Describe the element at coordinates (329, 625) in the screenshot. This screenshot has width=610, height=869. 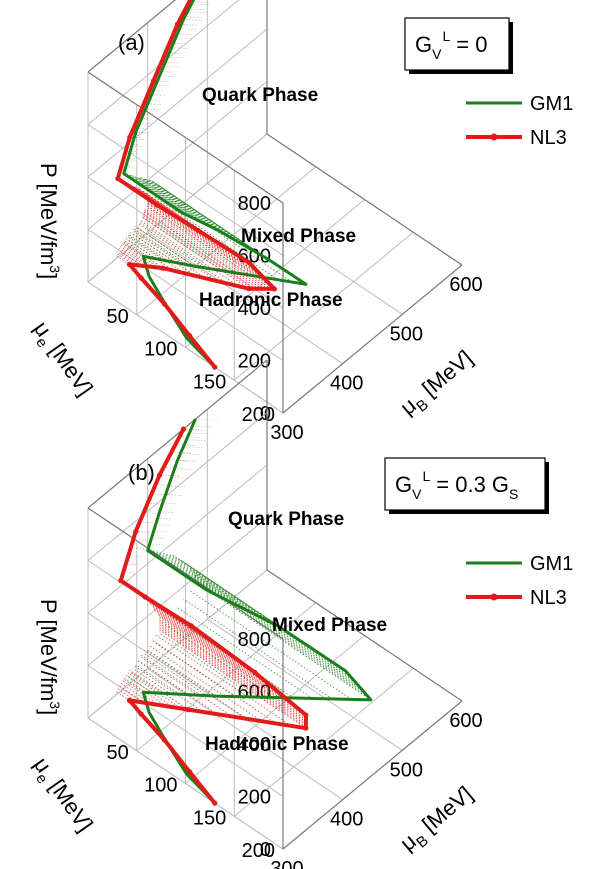
I see `mixed-phase-label: Mixed Phase` at that location.